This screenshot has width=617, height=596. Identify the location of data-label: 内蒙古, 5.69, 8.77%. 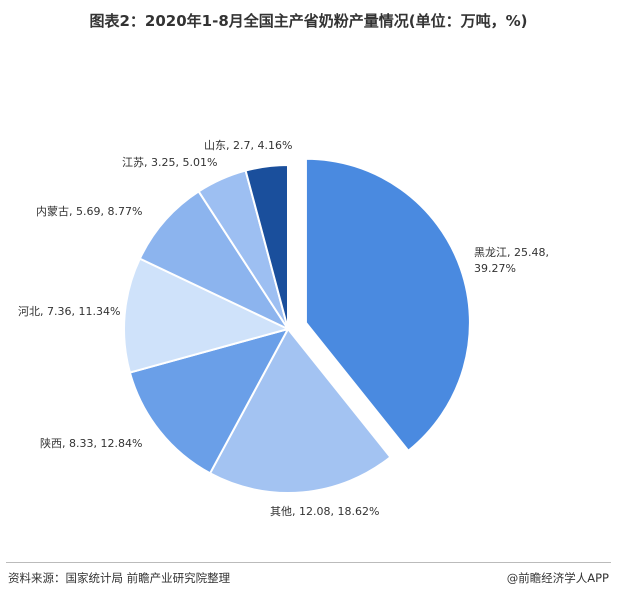
(89, 211).